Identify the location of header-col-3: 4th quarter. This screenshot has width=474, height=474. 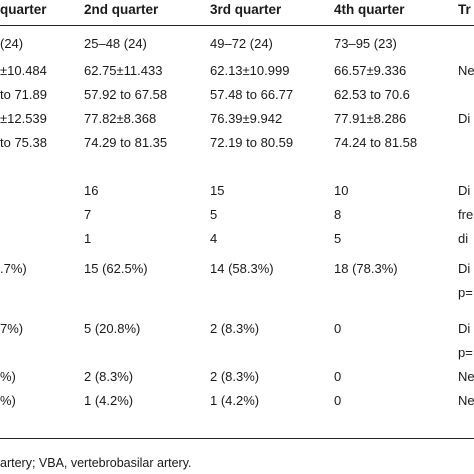
(369, 9).